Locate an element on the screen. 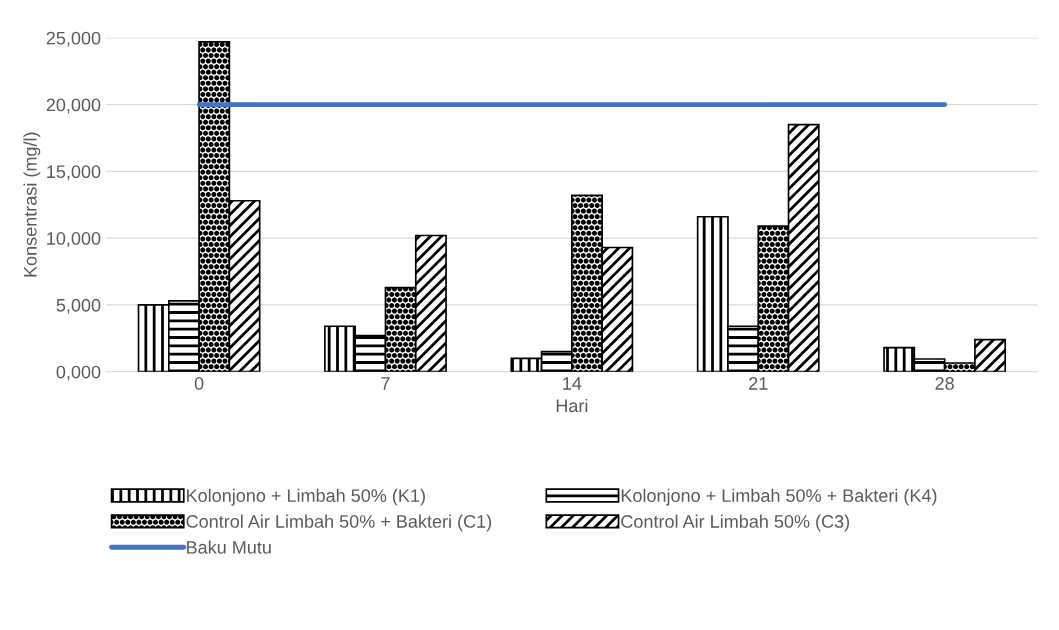 The width and height of the screenshot is (1059, 630). y-tick-label: 10,000 is located at coordinates (74, 239).